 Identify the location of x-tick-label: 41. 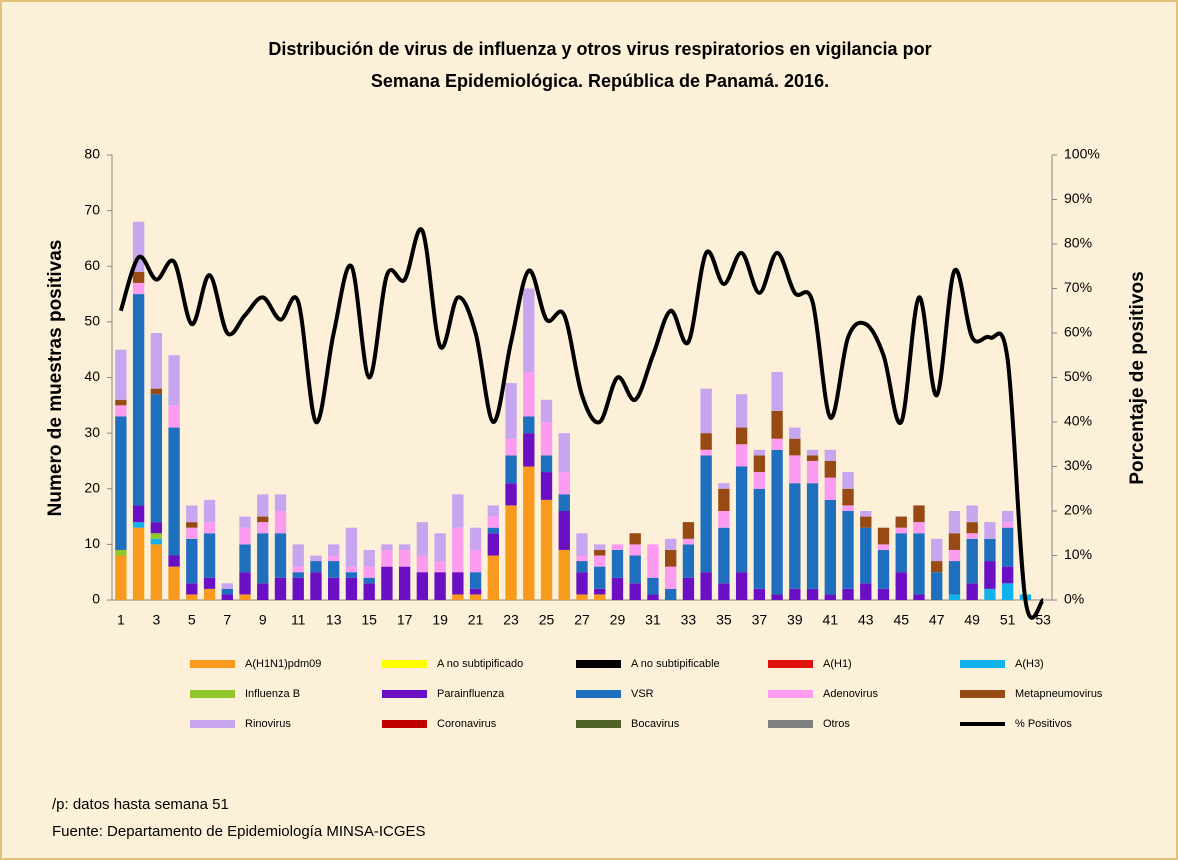
(831, 620).